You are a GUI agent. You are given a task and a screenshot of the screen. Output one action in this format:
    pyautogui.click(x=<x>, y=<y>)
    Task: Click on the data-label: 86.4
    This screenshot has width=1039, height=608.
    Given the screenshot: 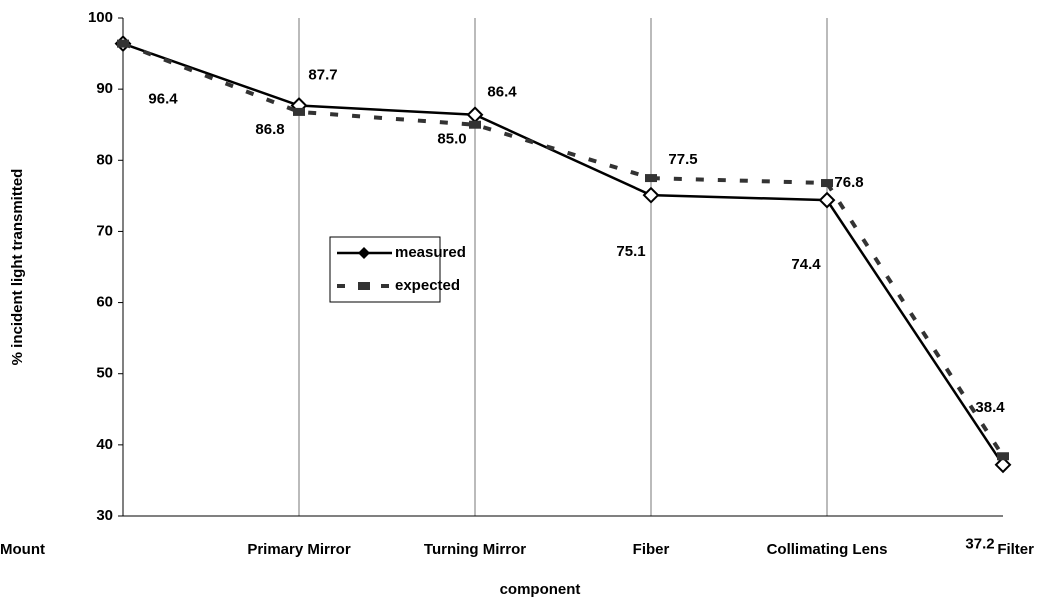 What is the action you would take?
    pyautogui.click(x=502, y=92)
    